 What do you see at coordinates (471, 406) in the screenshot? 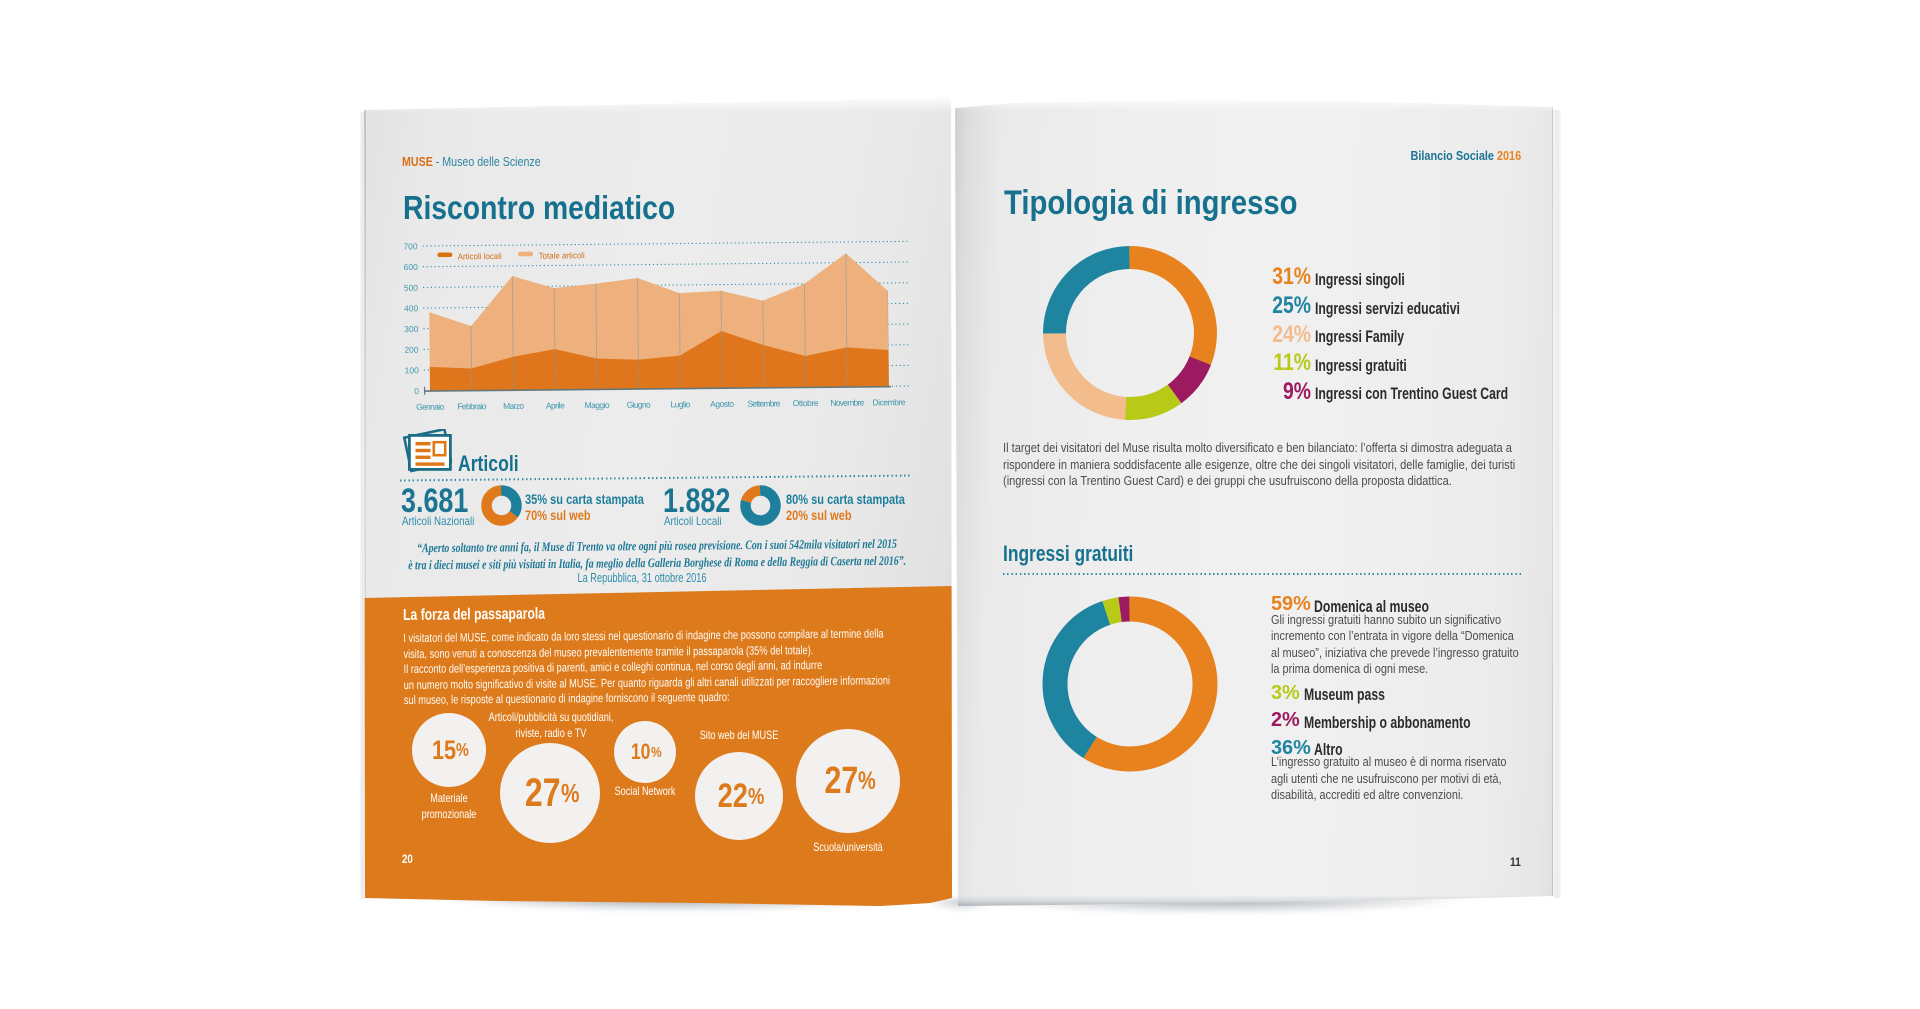
I see `svg-text: Febbraio` at bounding box center [471, 406].